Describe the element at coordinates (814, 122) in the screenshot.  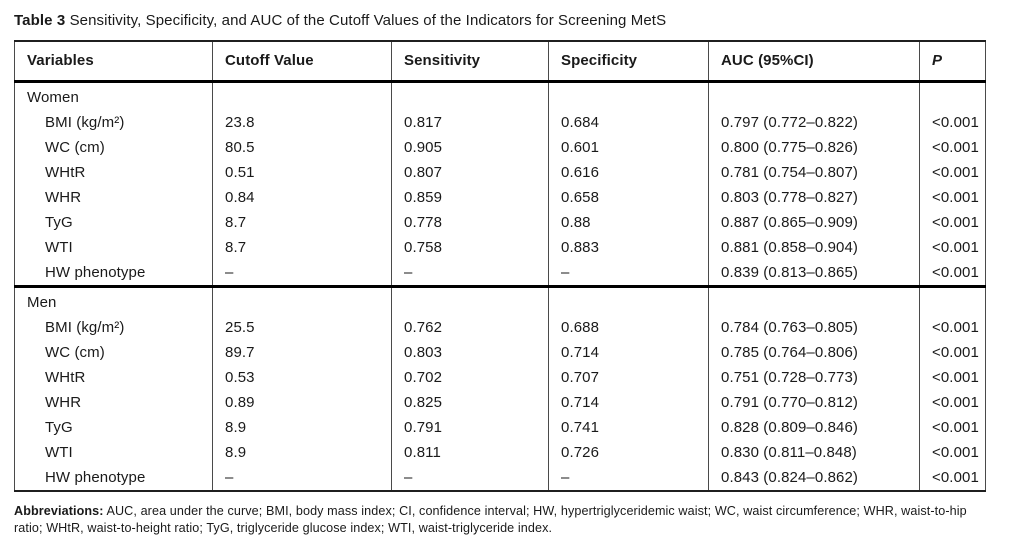
I see `cell-auc: 0.797 (0.772–0.822)` at that location.